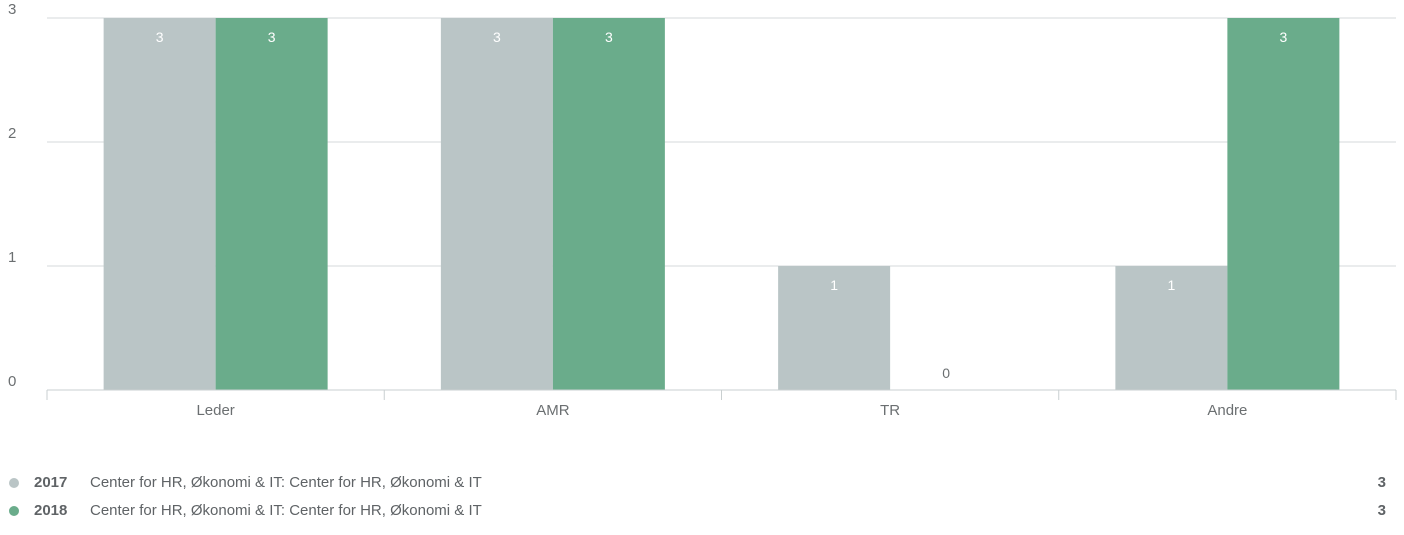  I want to click on y-tick-label: 1, so click(12, 257).